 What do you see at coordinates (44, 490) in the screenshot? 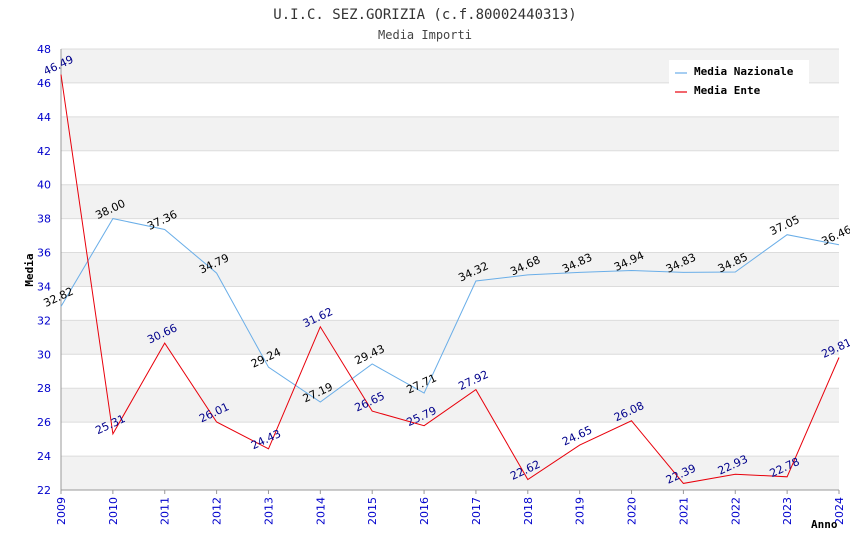
I see `y-tick-label: 22` at bounding box center [44, 490].